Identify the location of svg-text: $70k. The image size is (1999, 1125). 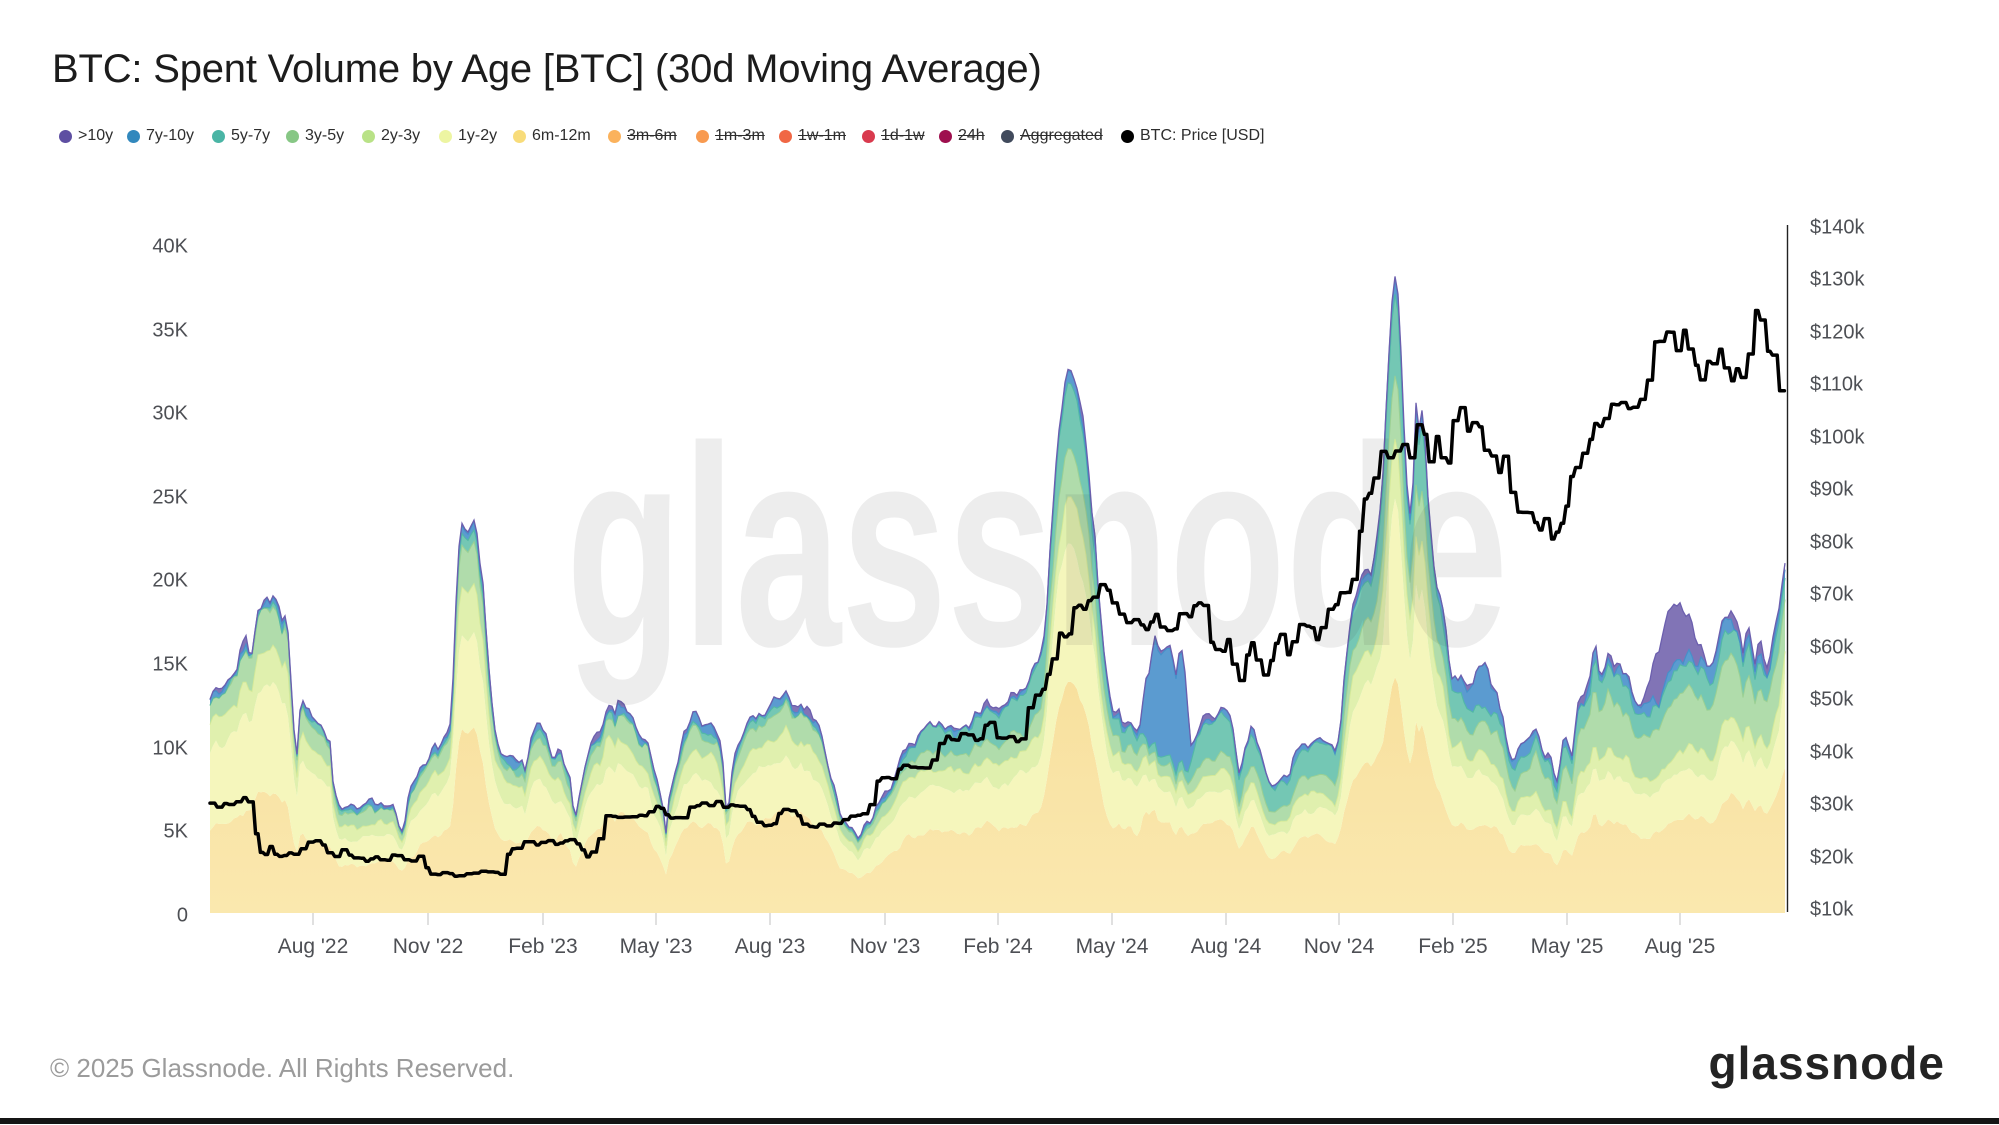
(1832, 594).